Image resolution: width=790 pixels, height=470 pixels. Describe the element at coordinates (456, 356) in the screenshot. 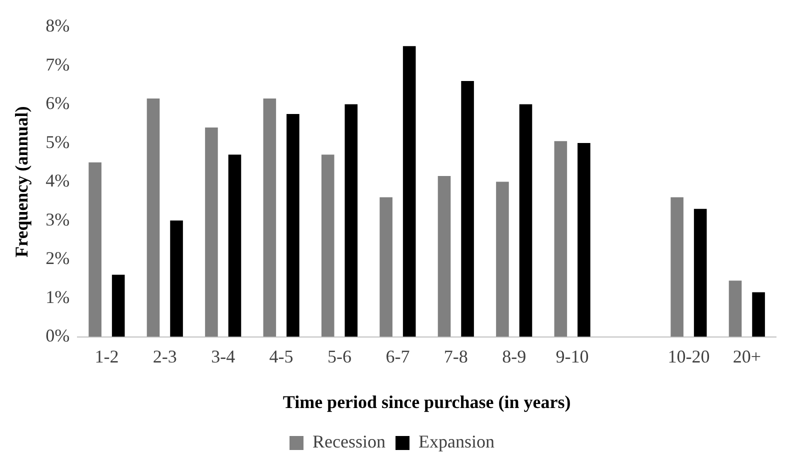

I see `x-tick-label: 7-8` at that location.